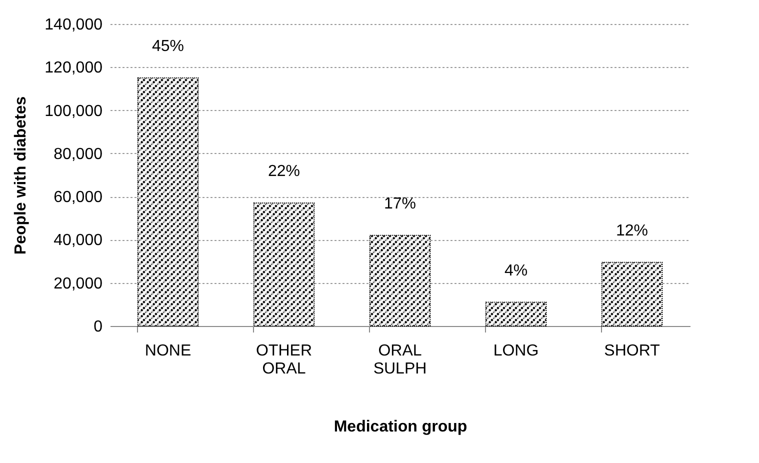 This screenshot has height=463, width=759. Describe the element at coordinates (516, 351) in the screenshot. I see `x-tick-label: LONG` at that location.